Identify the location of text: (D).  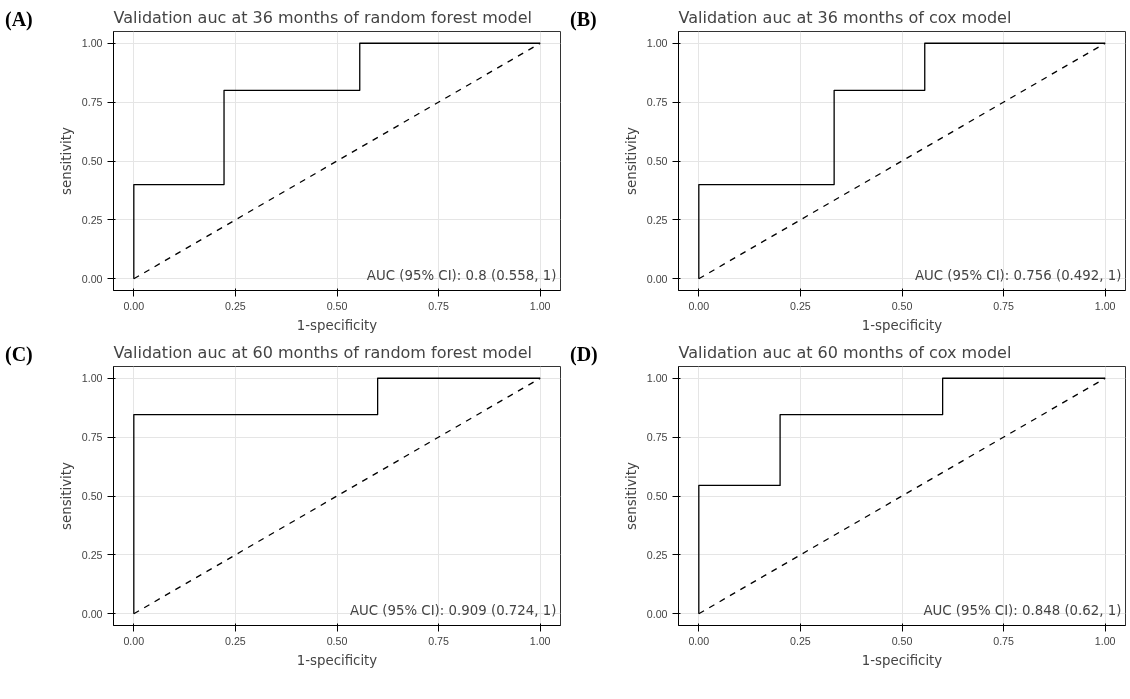
(584, 355).